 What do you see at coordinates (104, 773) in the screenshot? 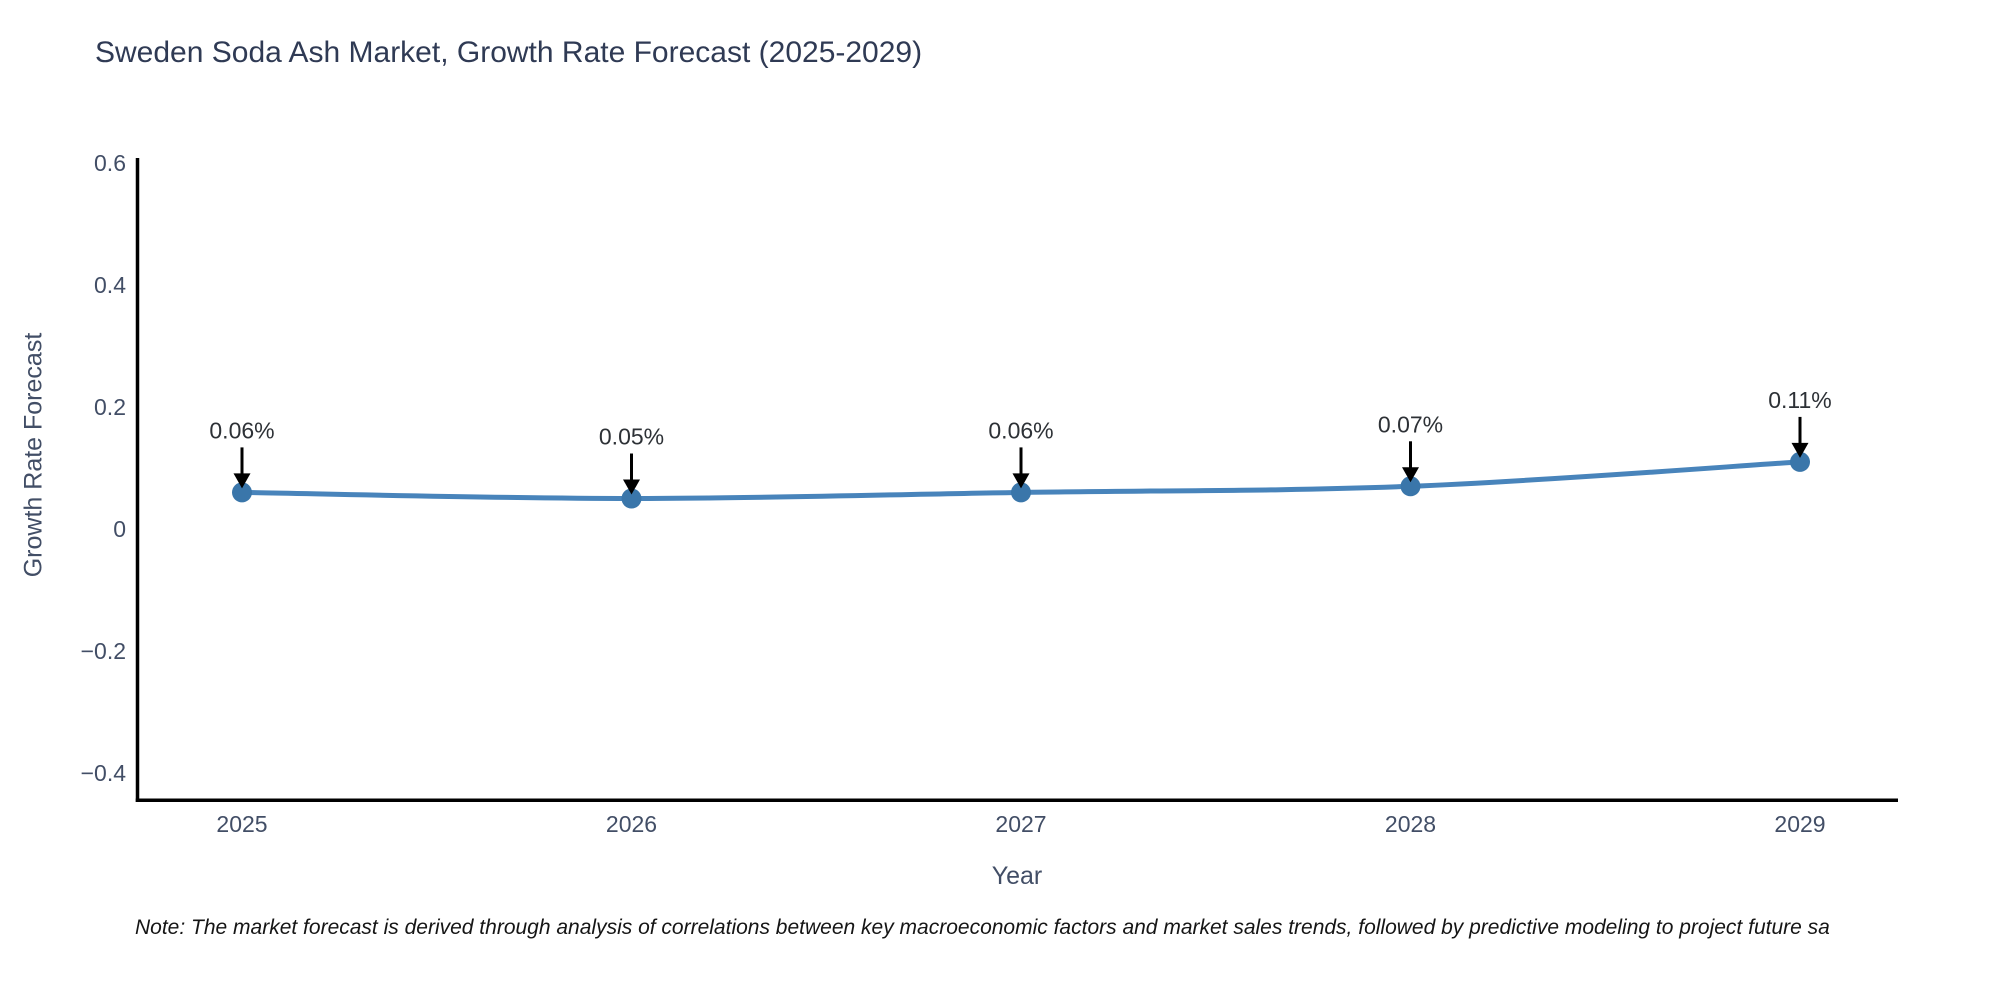
I see `y-tick-label: −0.4` at bounding box center [104, 773].